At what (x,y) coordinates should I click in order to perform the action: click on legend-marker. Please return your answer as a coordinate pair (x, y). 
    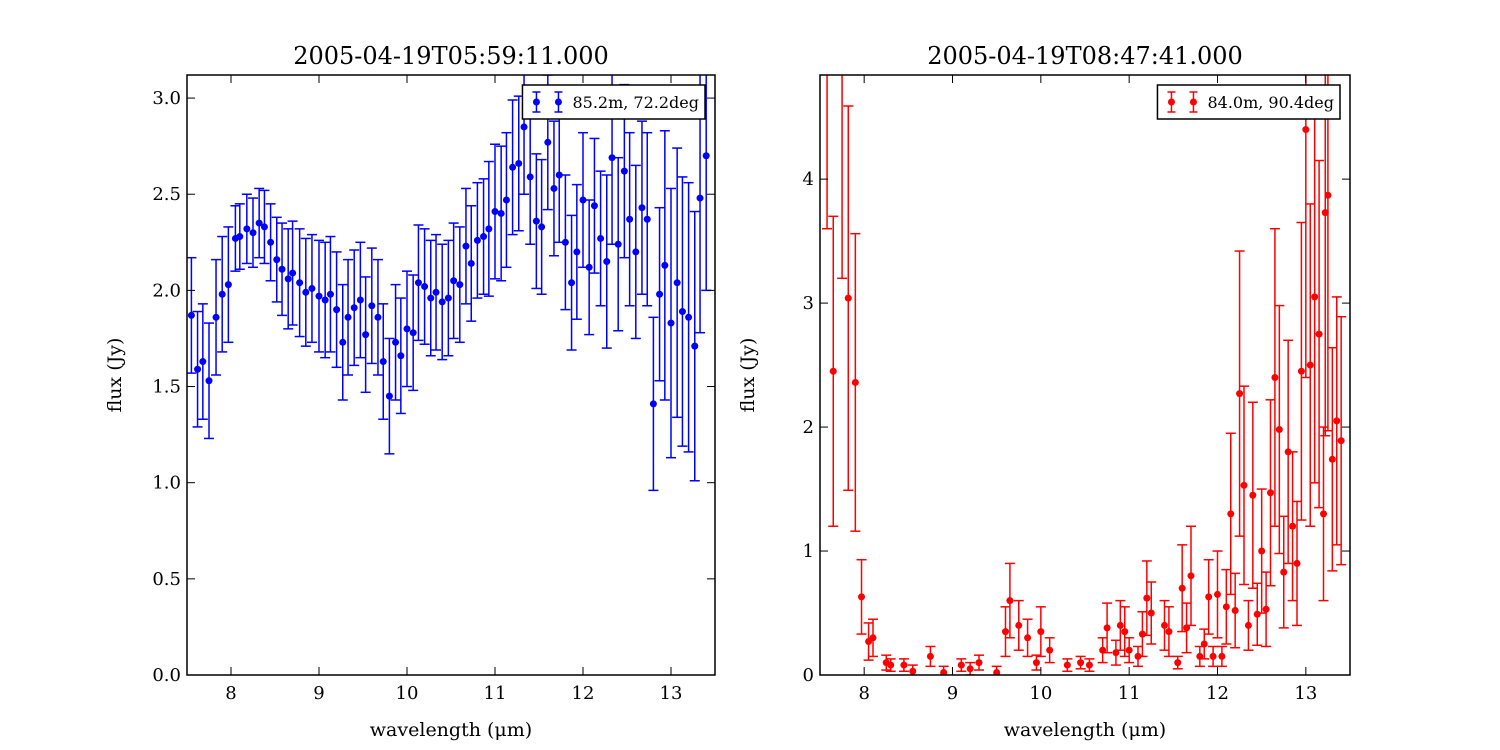
    Looking at the image, I should click on (536, 102).